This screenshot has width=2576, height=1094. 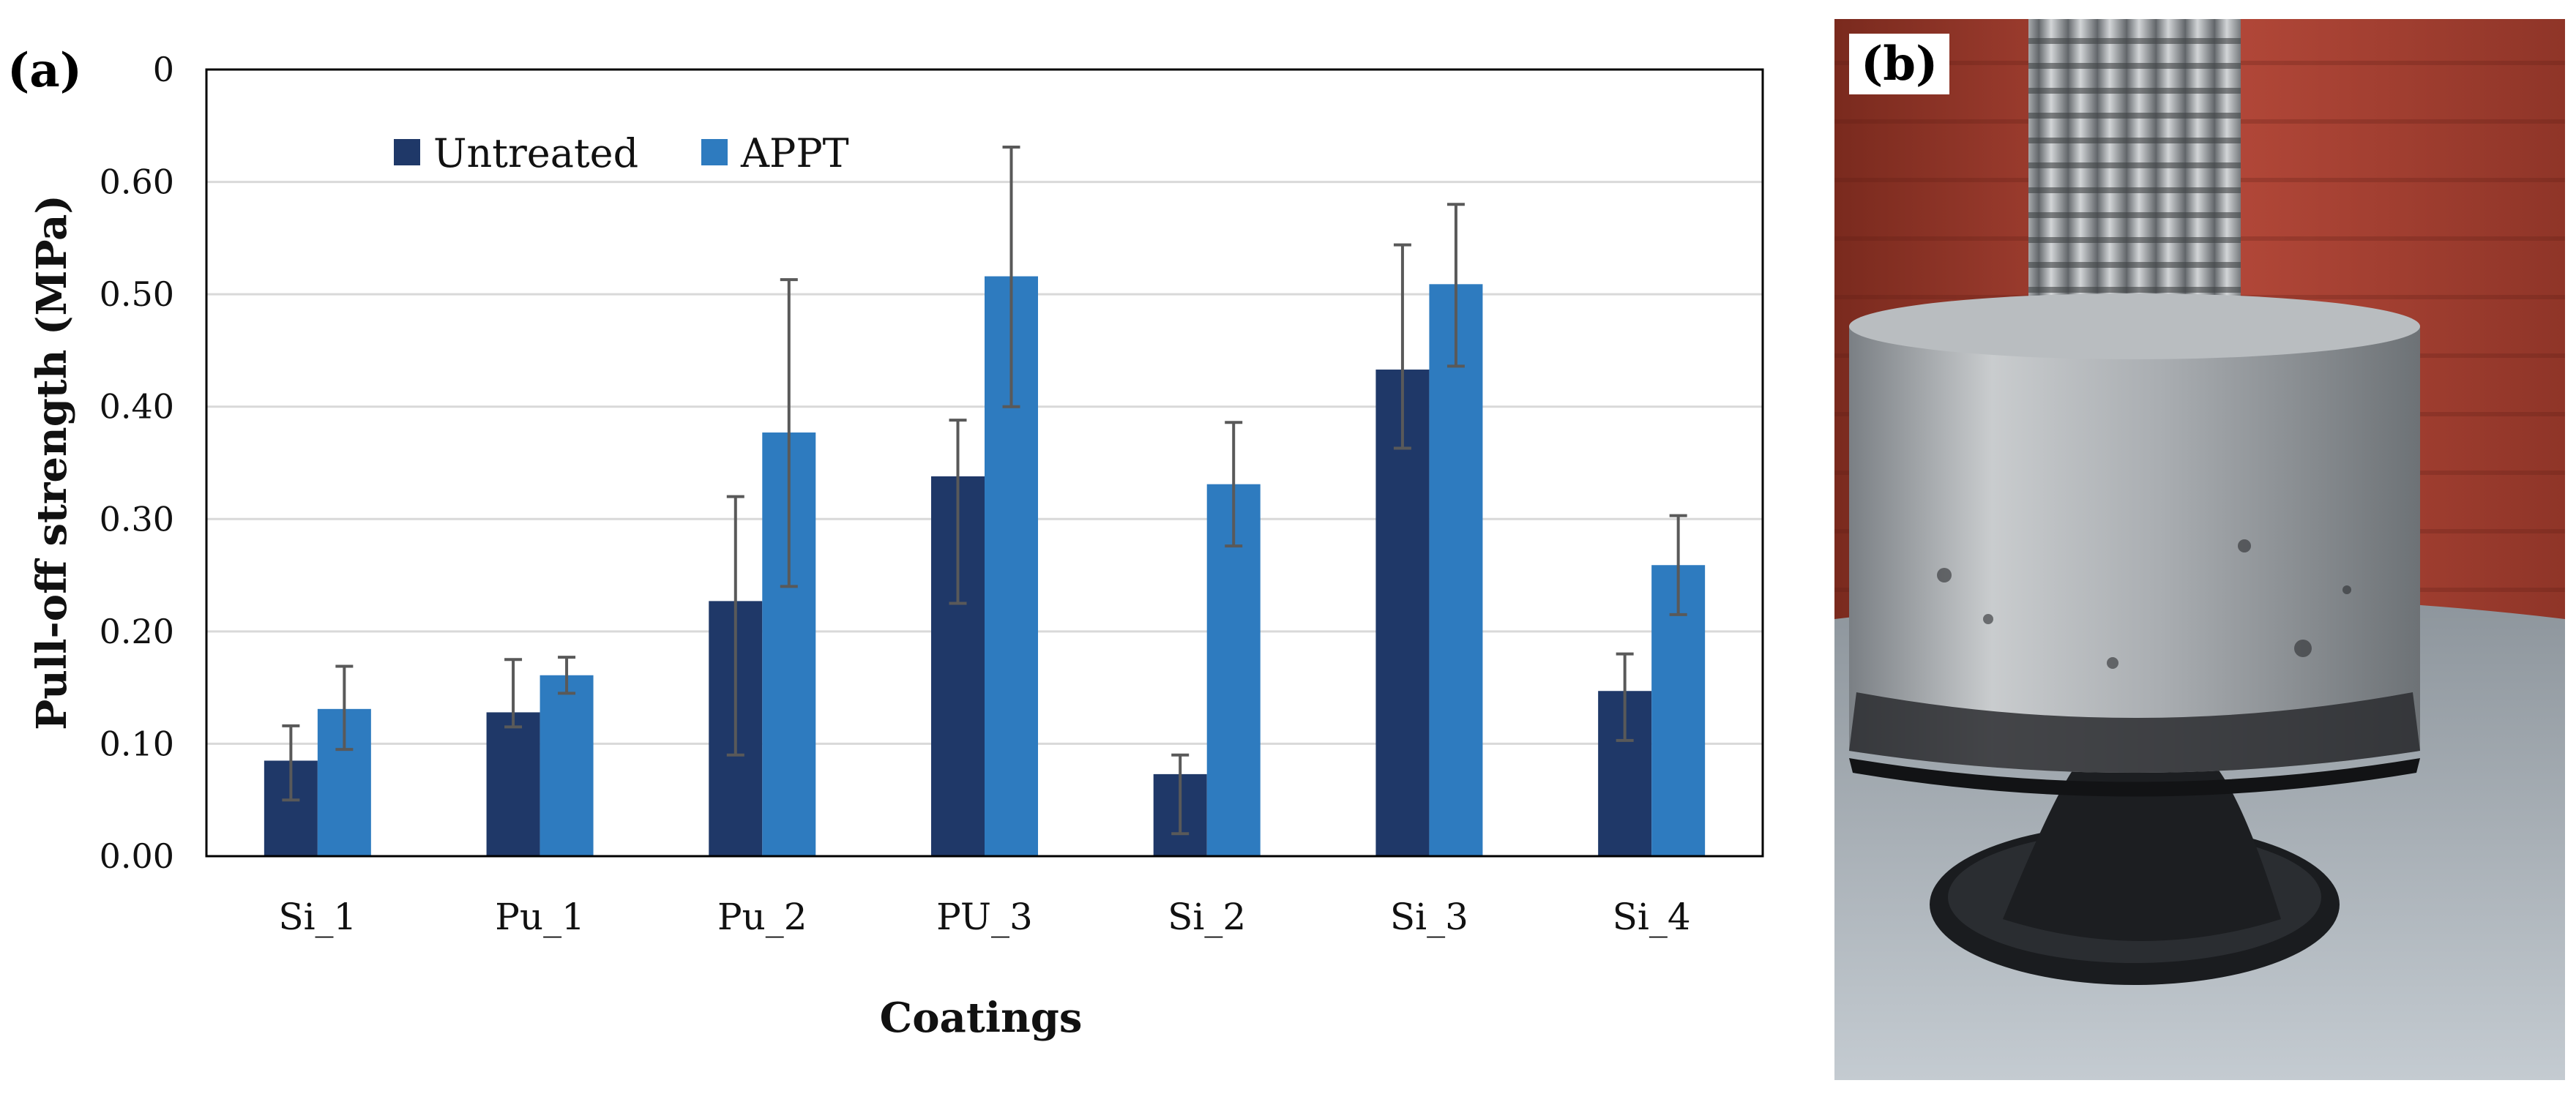 What do you see at coordinates (137, 743) in the screenshot?
I see `y-tick-label: 0.10` at bounding box center [137, 743].